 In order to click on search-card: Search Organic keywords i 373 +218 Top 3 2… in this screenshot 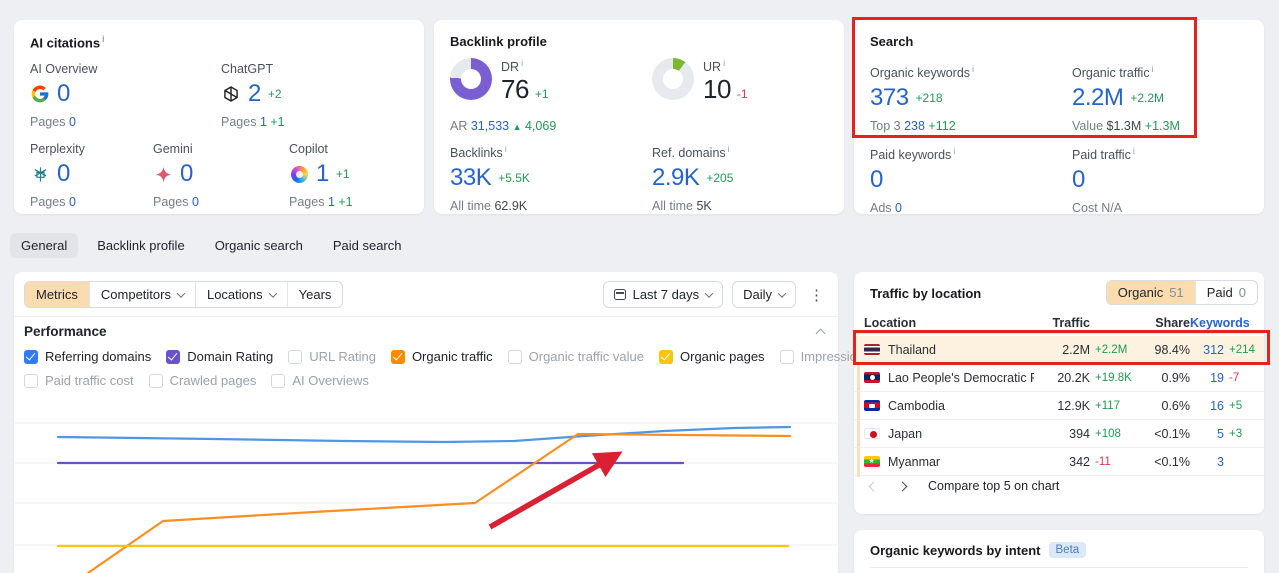, I will do `click(1059, 118)`.